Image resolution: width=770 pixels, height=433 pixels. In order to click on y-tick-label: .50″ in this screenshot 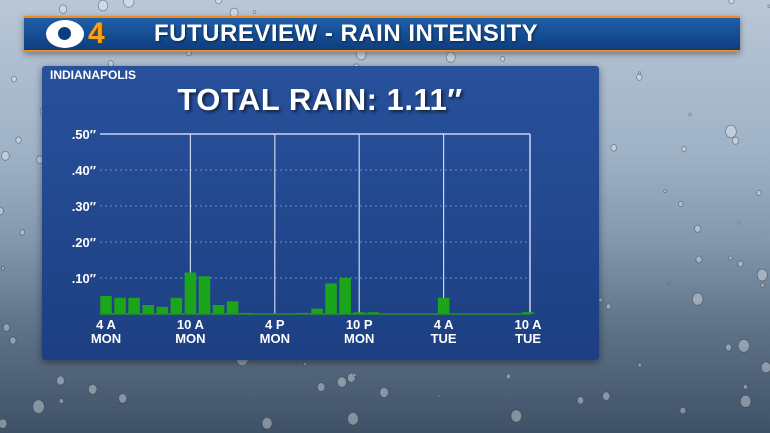, I will do `click(84, 134)`.